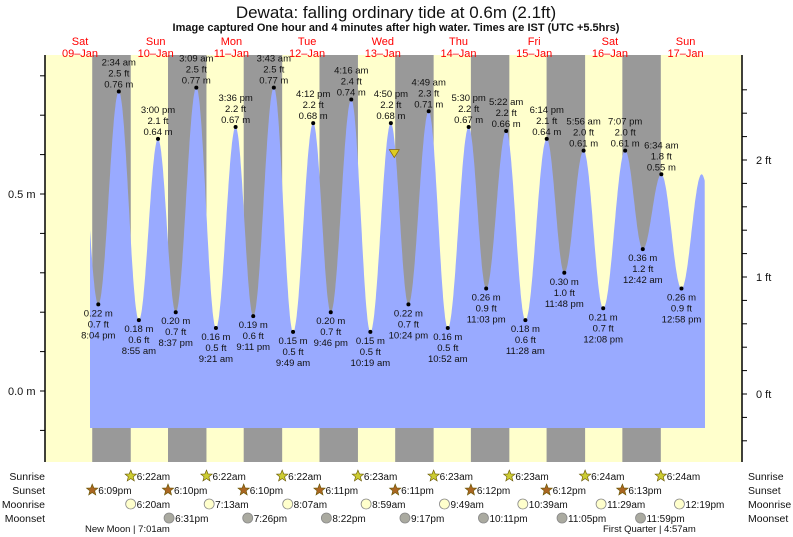 The height and width of the screenshot is (537, 793). What do you see at coordinates (390, 116) in the screenshot?
I see `tide-m: 0.68 m` at bounding box center [390, 116].